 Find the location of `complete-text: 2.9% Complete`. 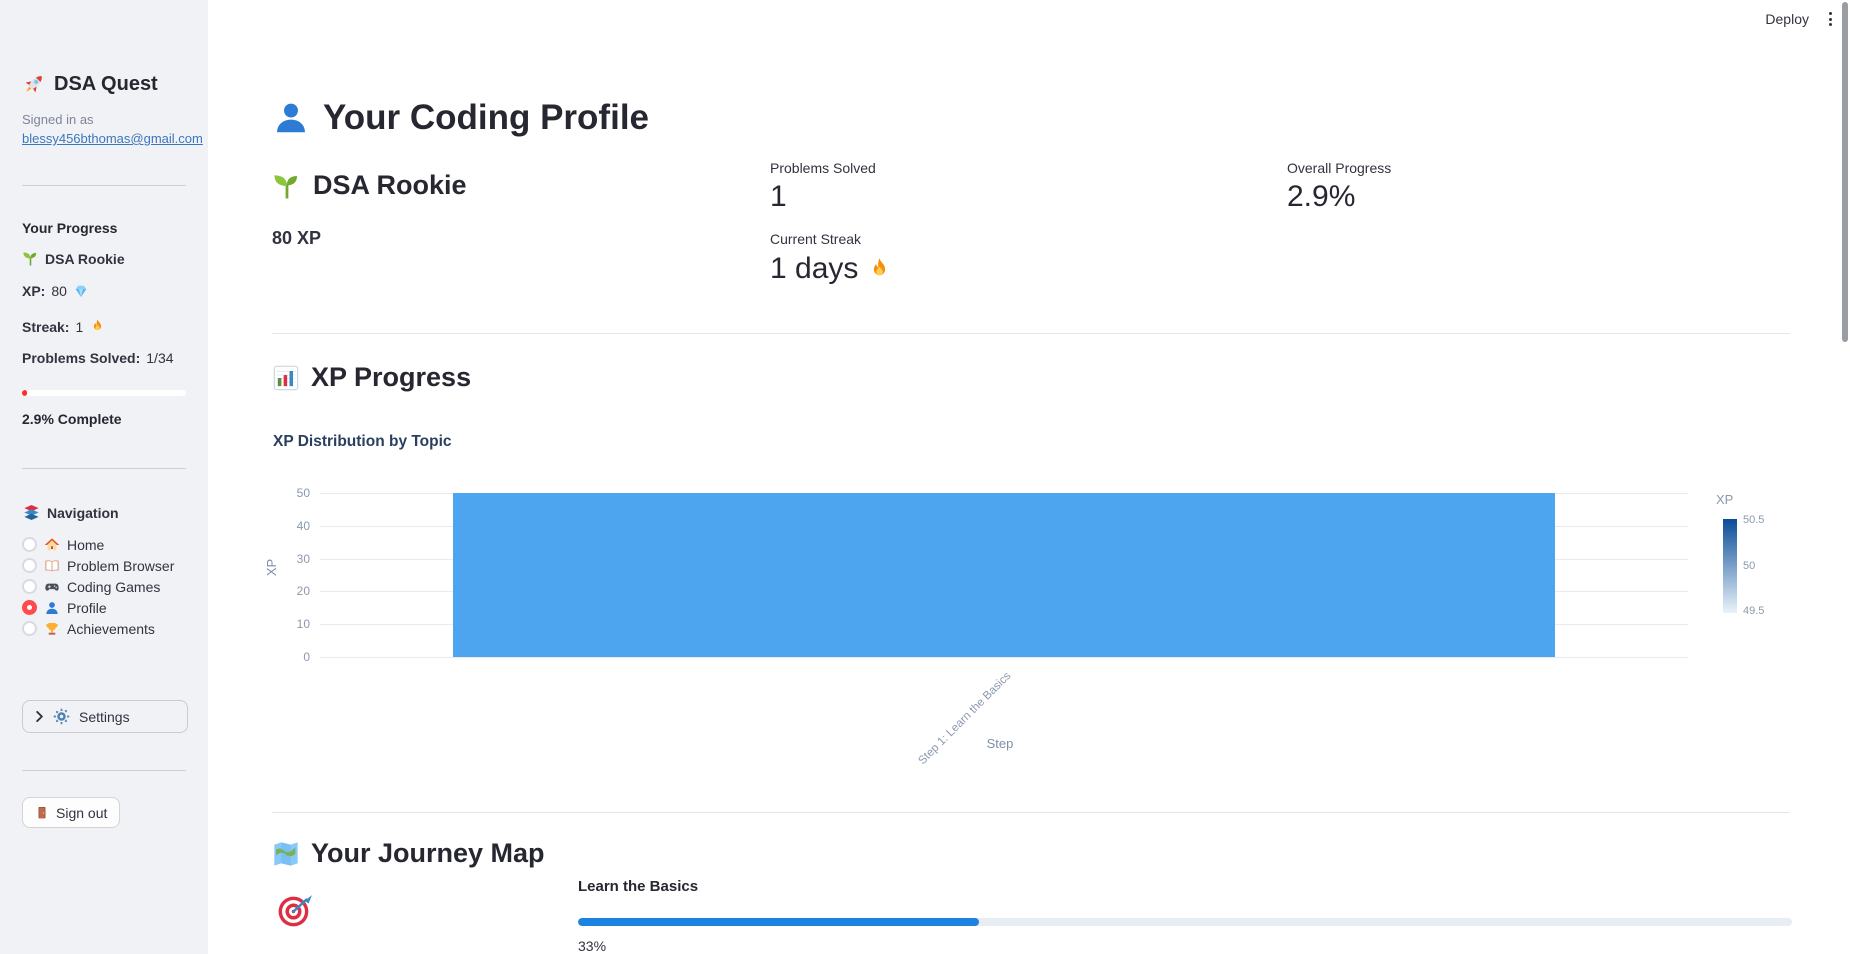

complete-text: 2.9% Complete is located at coordinates (72, 419).